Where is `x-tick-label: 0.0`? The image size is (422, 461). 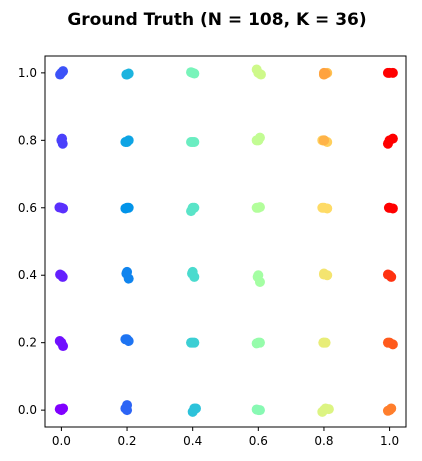 x-tick-label: 0.0 is located at coordinates (61, 441).